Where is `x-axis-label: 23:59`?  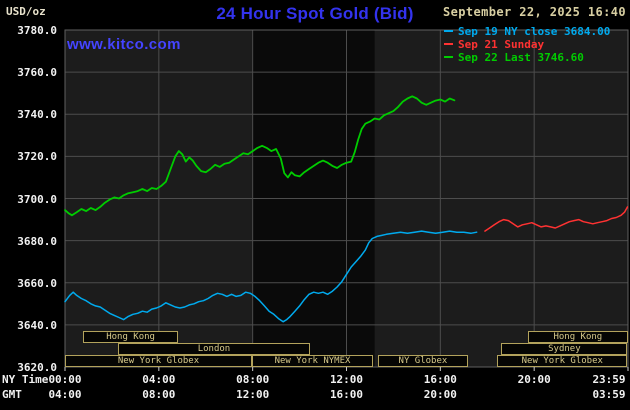 x-axis-label: 23:59 is located at coordinates (609, 379).